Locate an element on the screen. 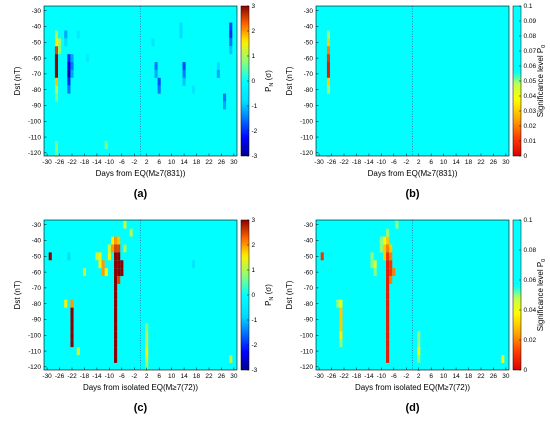 The image size is (550, 430). panel-label: (a) is located at coordinates (141, 194).